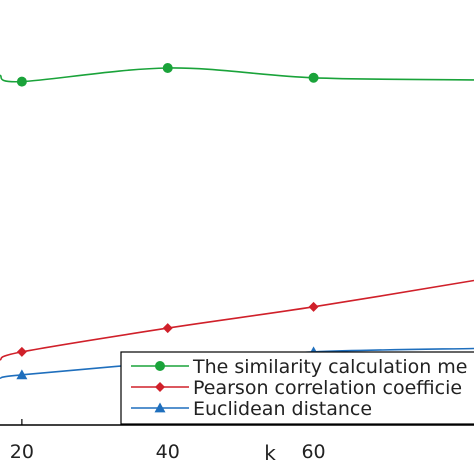 This screenshot has height=474, width=474. What do you see at coordinates (22, 452) in the screenshot?
I see `x-tick-label: 20` at bounding box center [22, 452].